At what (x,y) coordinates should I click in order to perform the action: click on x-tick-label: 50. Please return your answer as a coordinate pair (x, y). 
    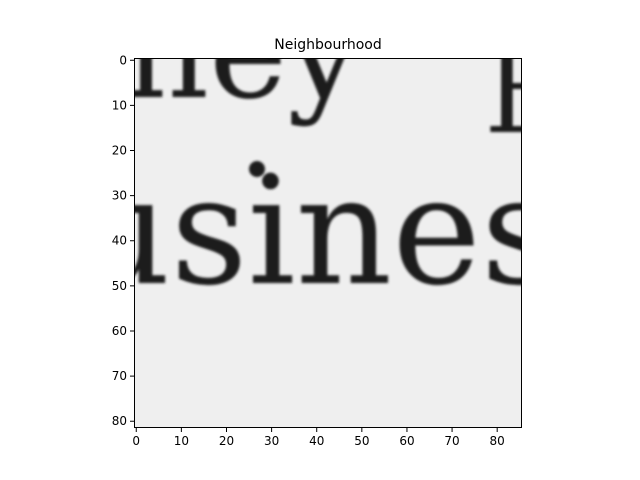
    Looking at the image, I should click on (361, 441).